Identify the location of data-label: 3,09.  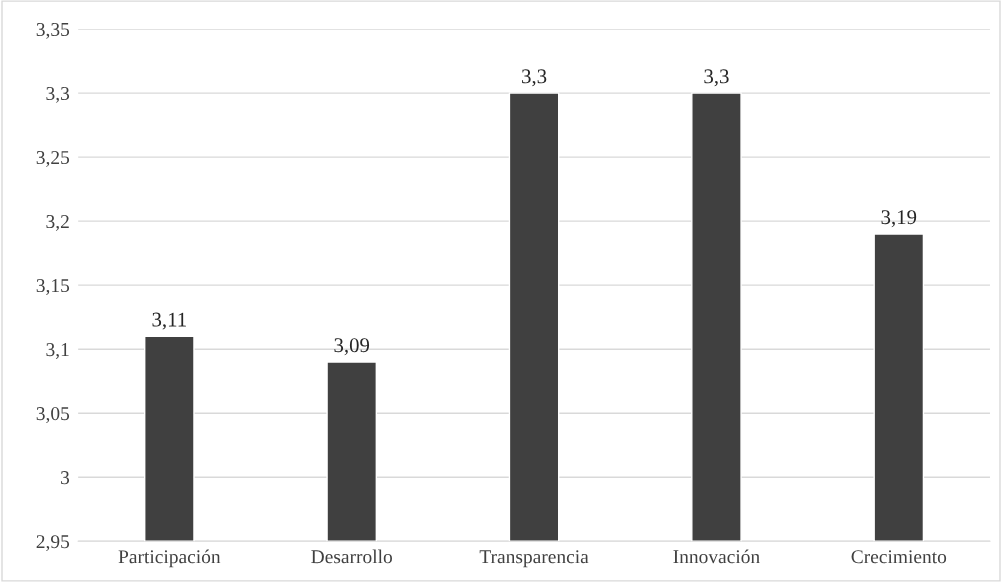
(352, 347).